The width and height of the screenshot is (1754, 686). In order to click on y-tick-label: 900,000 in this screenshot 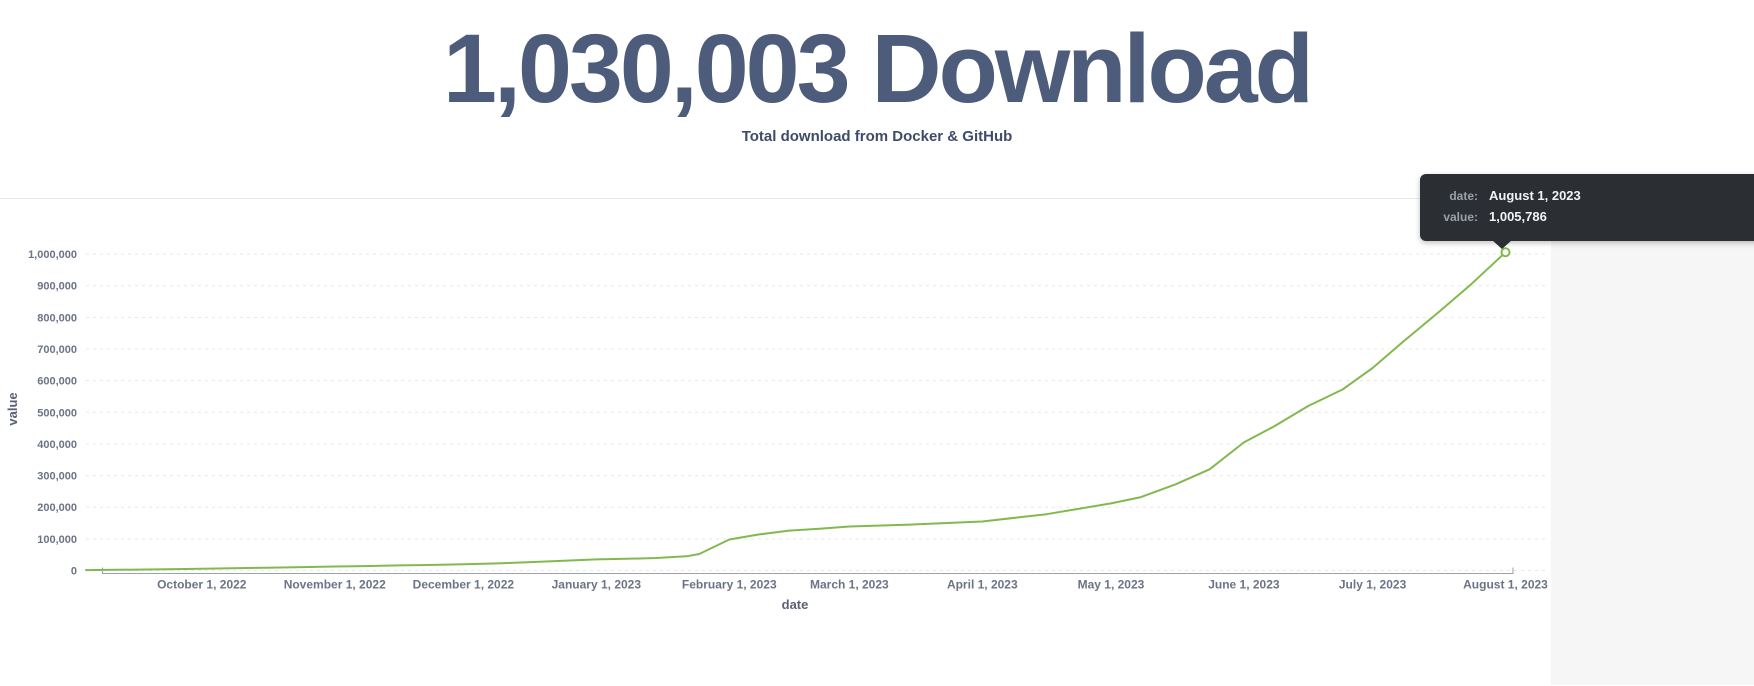, I will do `click(57, 287)`.